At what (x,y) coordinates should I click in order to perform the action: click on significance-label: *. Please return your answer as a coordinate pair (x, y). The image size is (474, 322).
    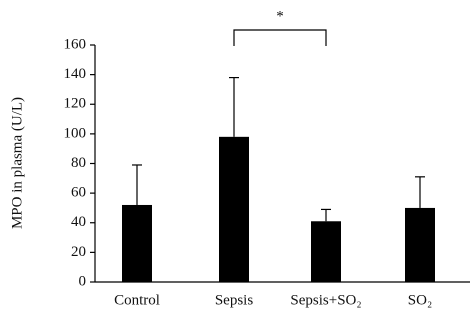
    Looking at the image, I should click on (280, 16).